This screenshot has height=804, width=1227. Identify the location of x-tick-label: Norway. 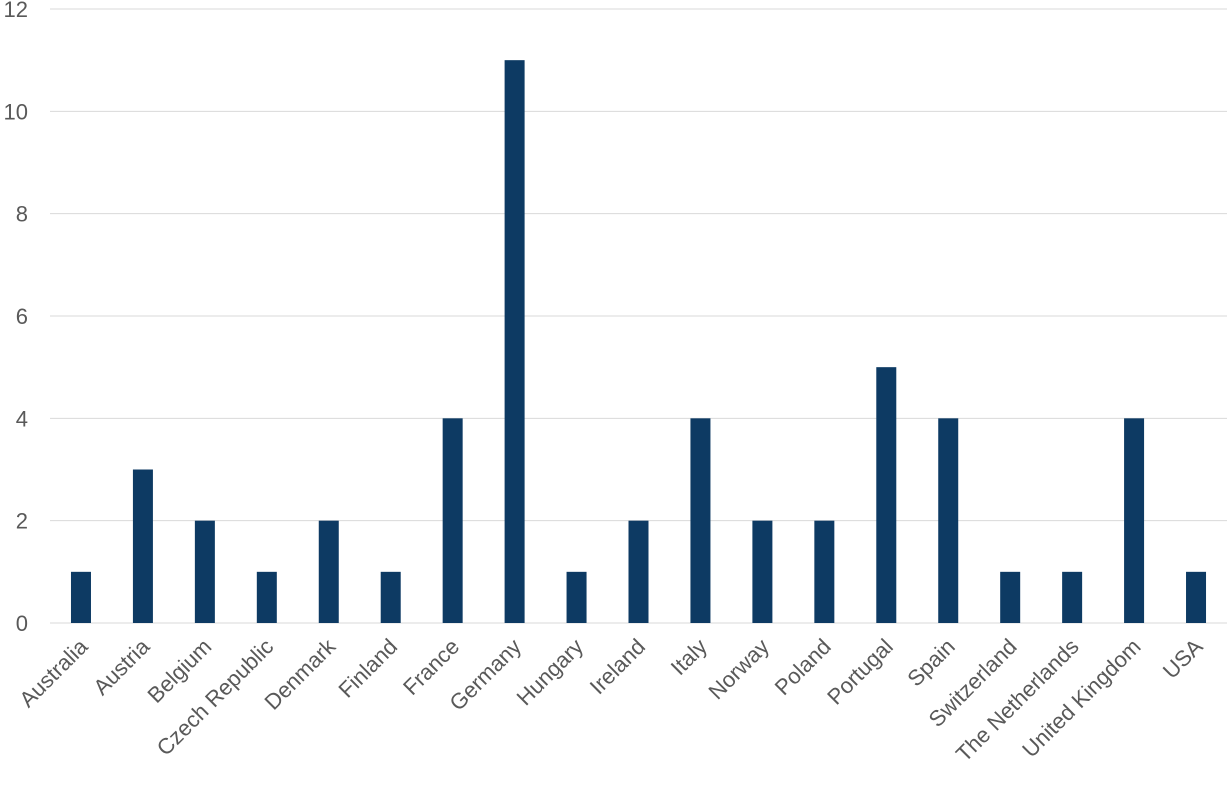
(739, 669).